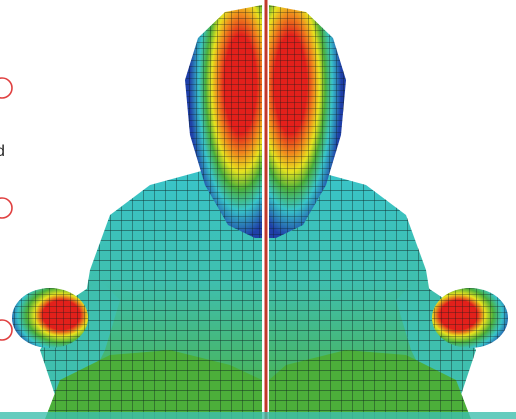  Describe the element at coordinates (2, 151) in the screenshot. I see `left-edge-letter: d` at that location.